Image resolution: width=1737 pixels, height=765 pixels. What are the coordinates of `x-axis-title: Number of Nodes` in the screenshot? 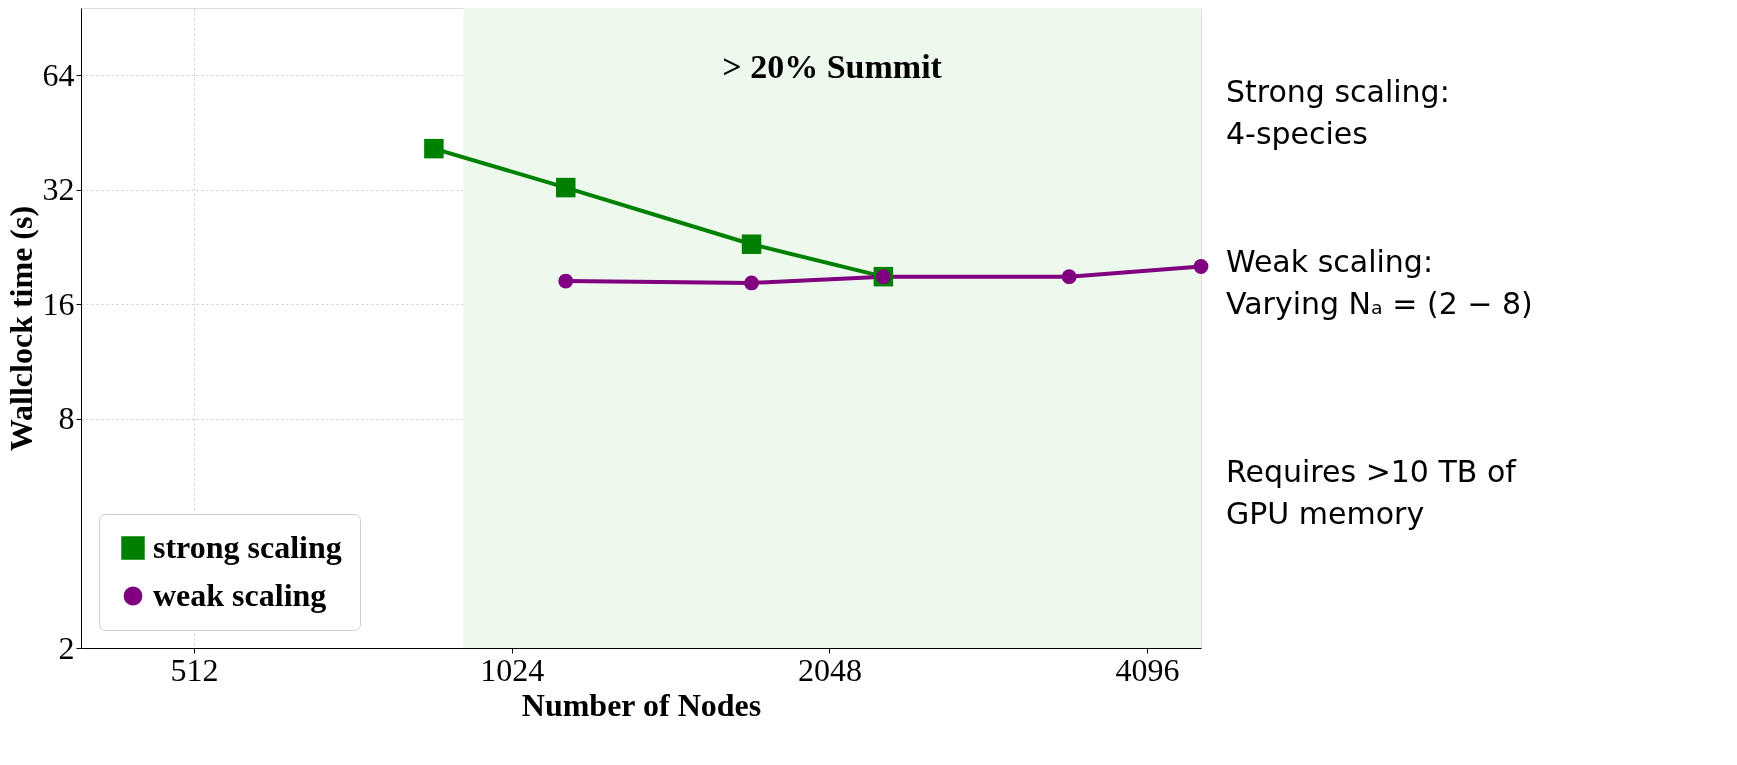 It's located at (641, 704).